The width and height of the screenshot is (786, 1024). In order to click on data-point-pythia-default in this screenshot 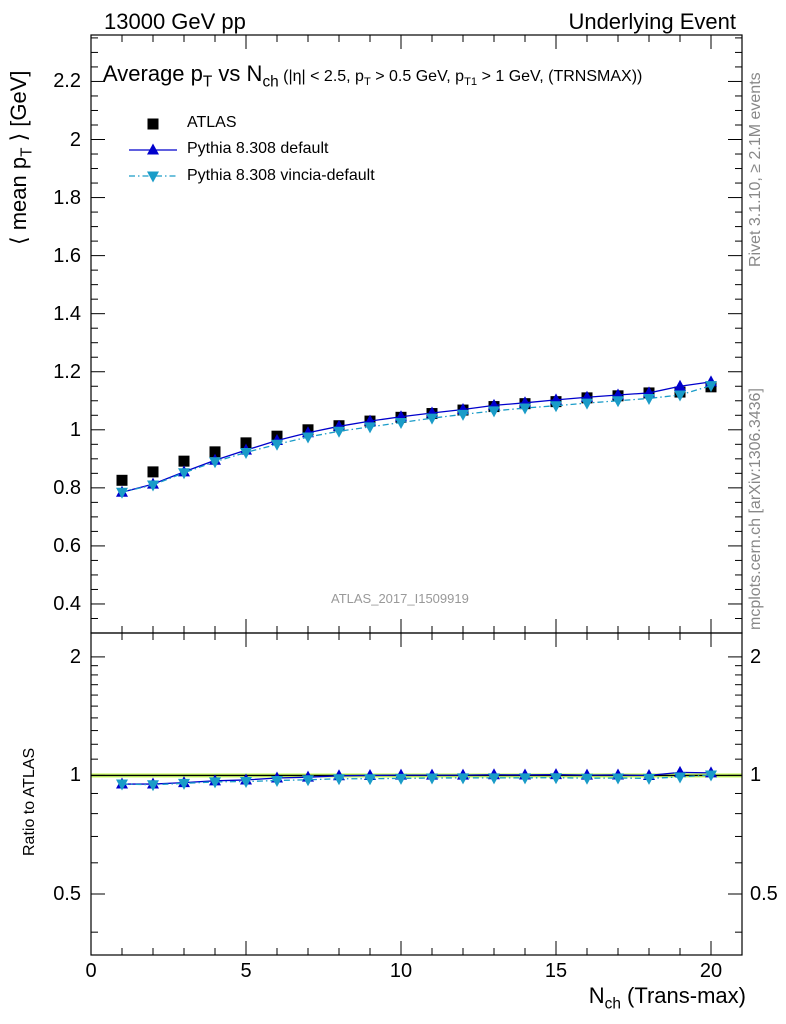, I will do `click(680, 385)`.